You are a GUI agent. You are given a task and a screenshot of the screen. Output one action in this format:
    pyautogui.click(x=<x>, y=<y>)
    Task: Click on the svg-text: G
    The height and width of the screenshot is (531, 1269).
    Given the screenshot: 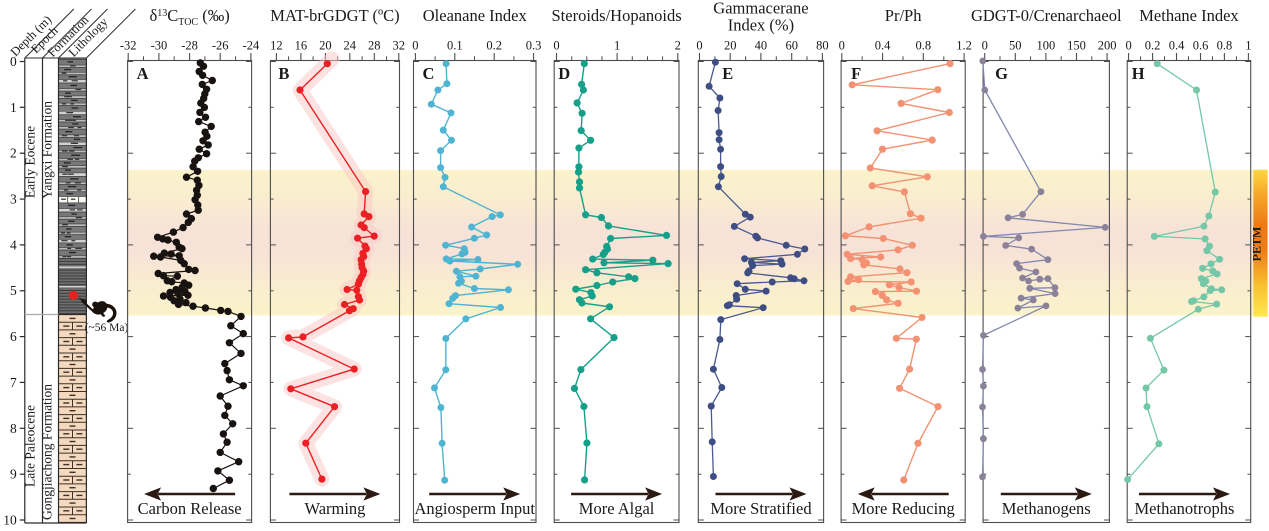 What is the action you would take?
    pyautogui.click(x=1001, y=73)
    